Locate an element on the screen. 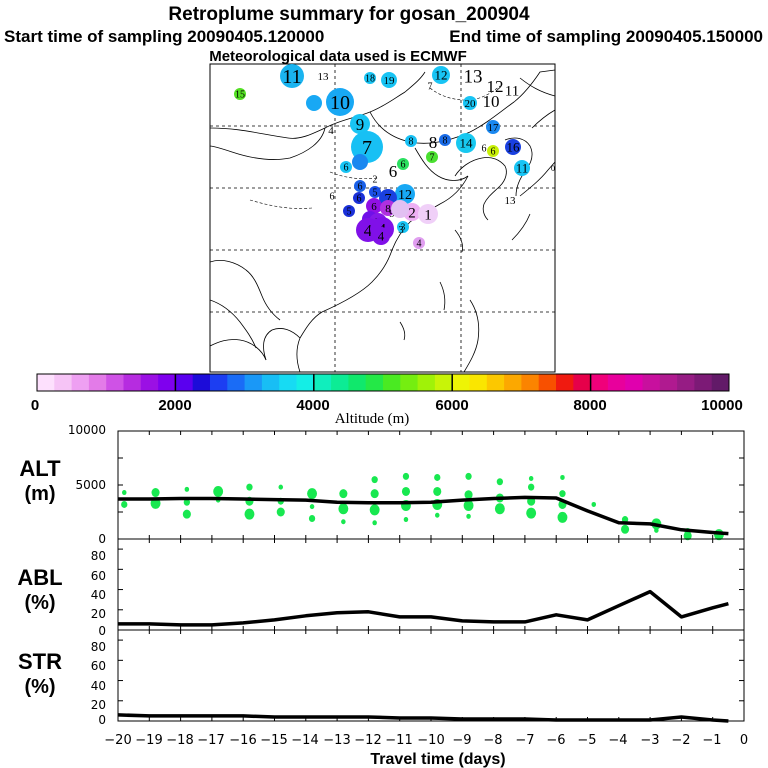  colorbar-tick: 10000 is located at coordinates (722, 405).